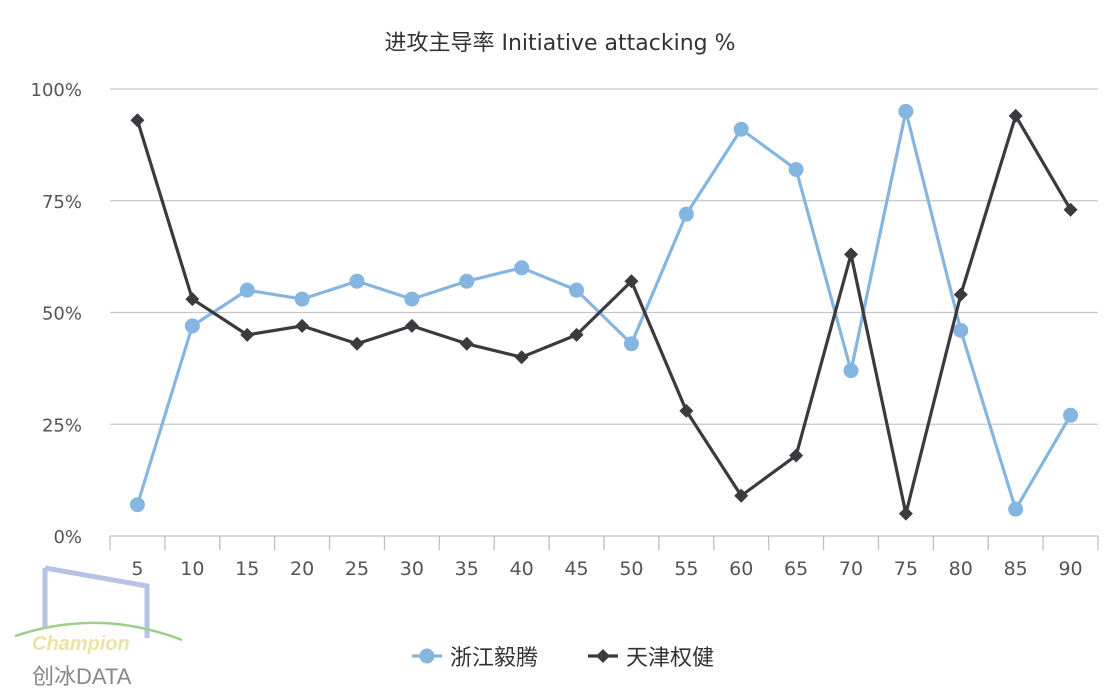 This screenshot has width=1118, height=700. Describe the element at coordinates (522, 569) in the screenshot. I see `x-tick-label: 40` at that location.